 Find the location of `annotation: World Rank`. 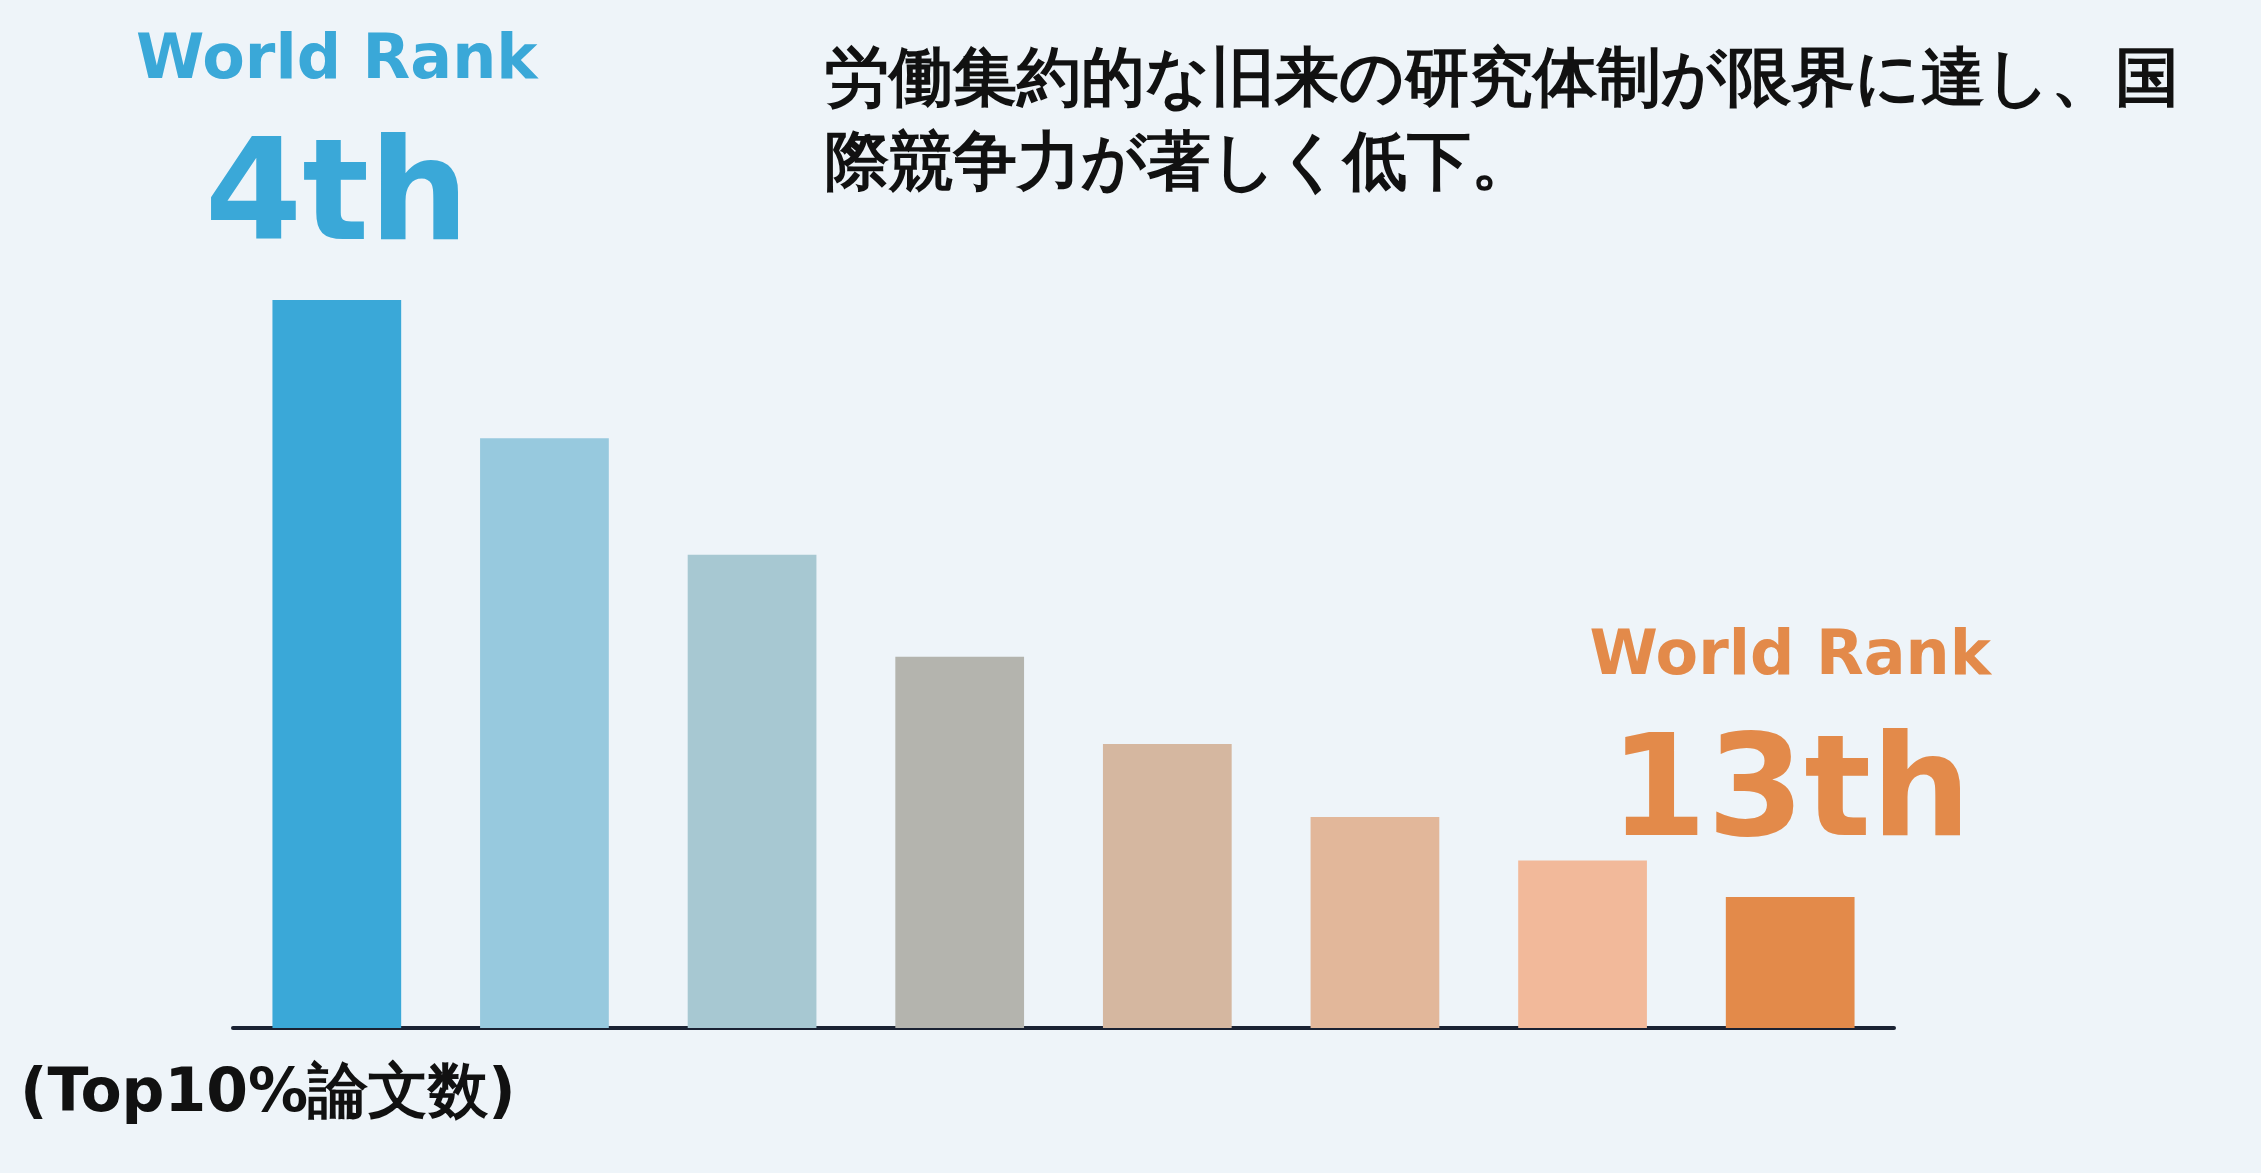

annotation: World Rank is located at coordinates (1791, 653).